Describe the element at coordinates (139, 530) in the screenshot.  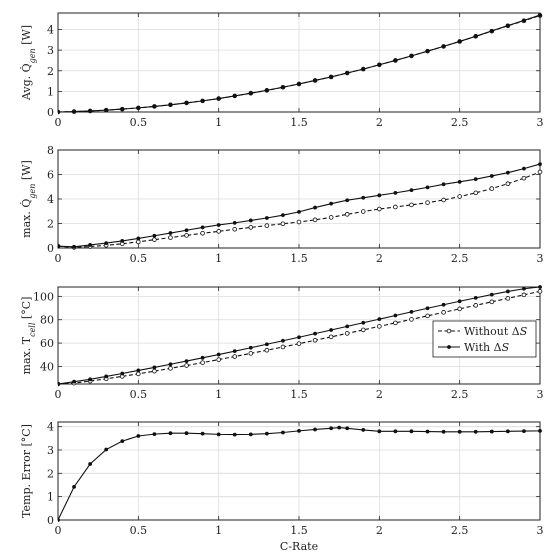
I see `x-tick-label: 0.5` at that location.